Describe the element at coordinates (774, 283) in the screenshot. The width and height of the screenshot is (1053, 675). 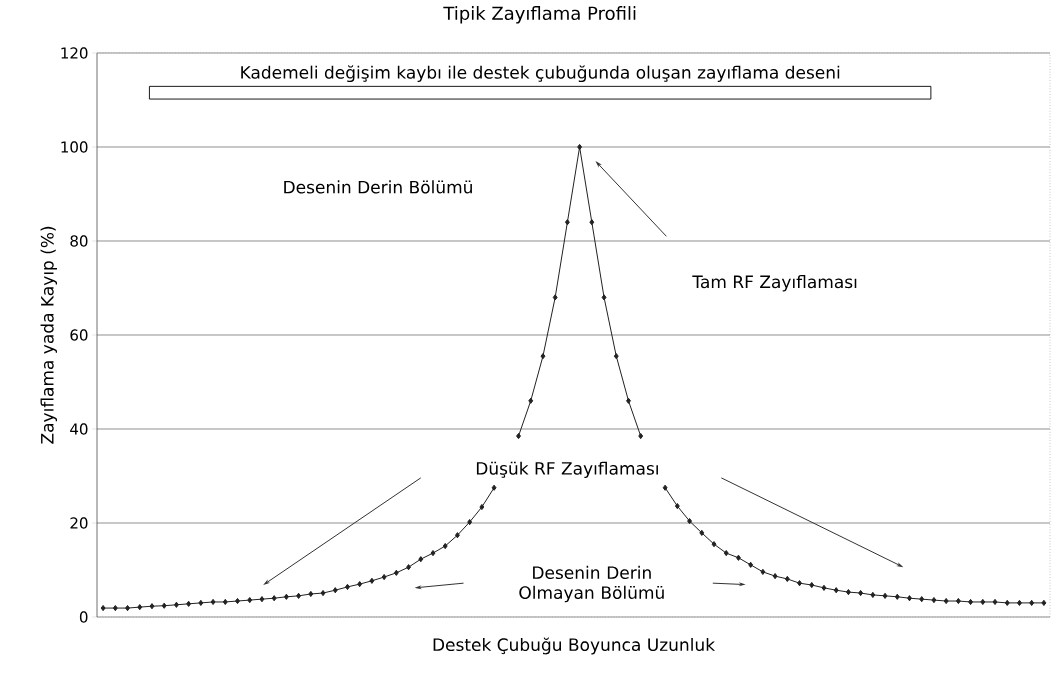
I see `annotation: Tam RF Zayıflaması` at that location.